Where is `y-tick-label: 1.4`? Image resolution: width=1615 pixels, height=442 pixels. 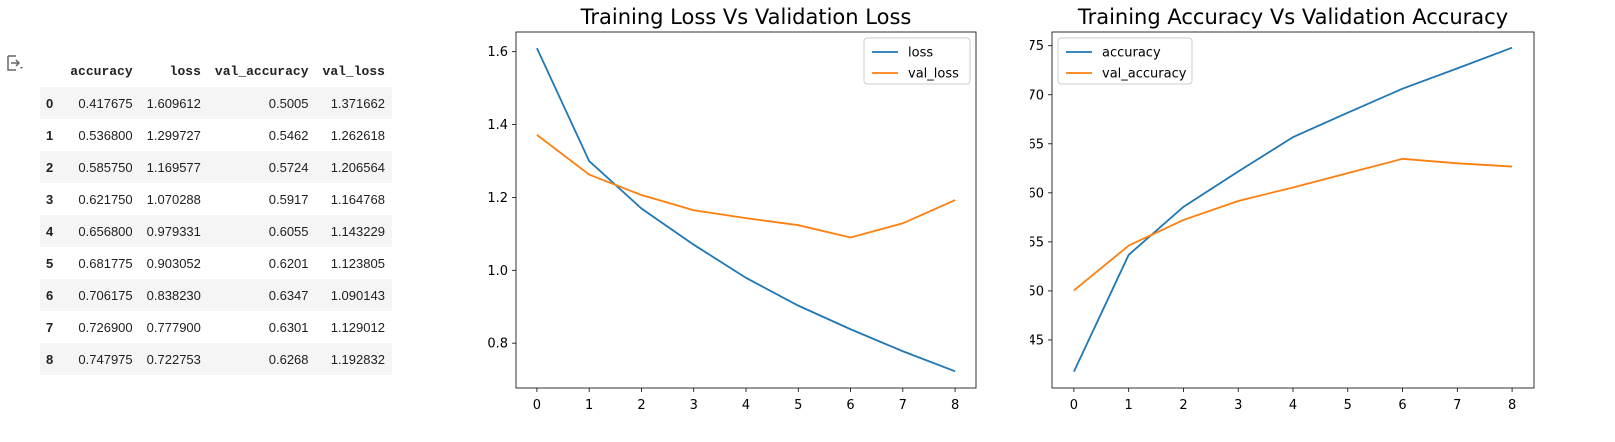
y-tick-label: 1.4 is located at coordinates (497, 125).